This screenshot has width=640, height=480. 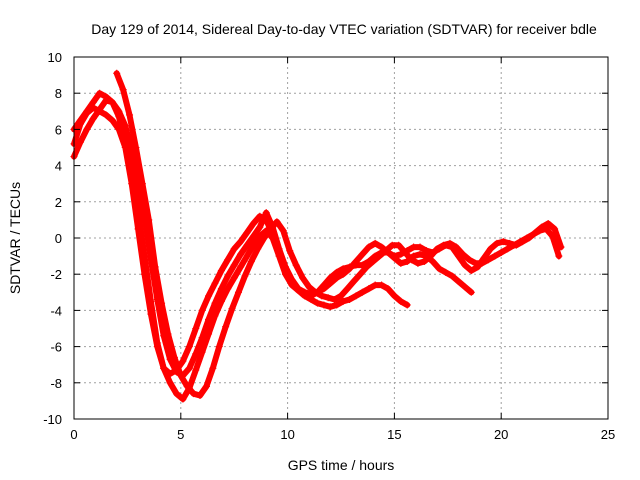 I want to click on y-tick-label: -2, so click(x=56, y=274).